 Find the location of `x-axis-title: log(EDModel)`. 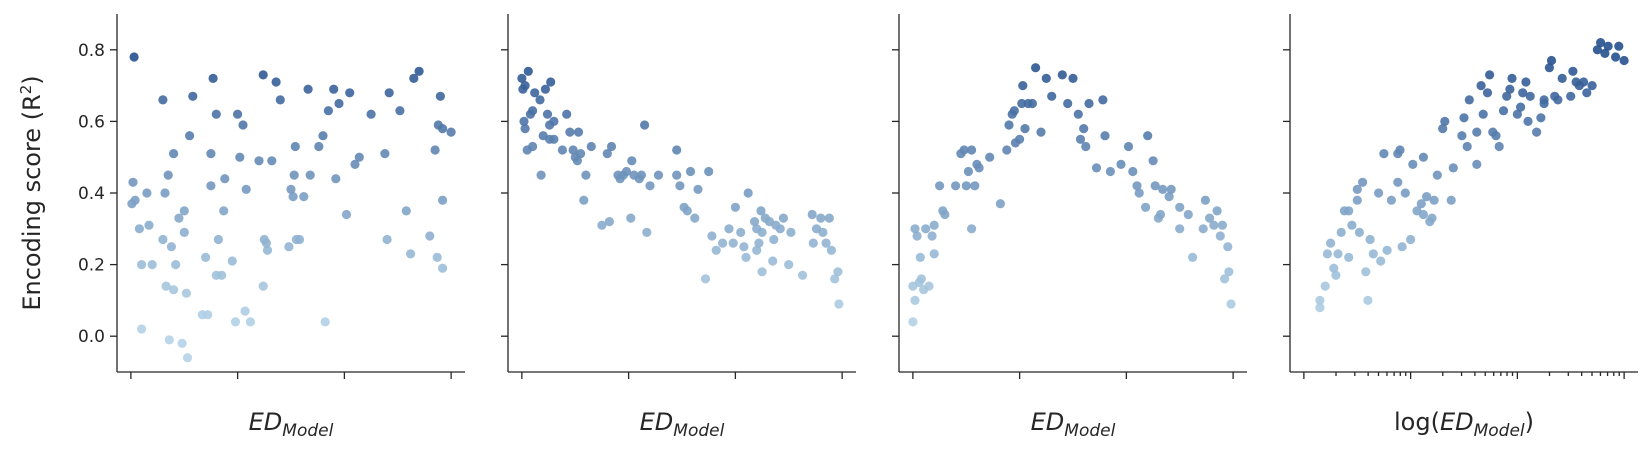

x-axis-title: log(EDModel) is located at coordinates (1464, 424).